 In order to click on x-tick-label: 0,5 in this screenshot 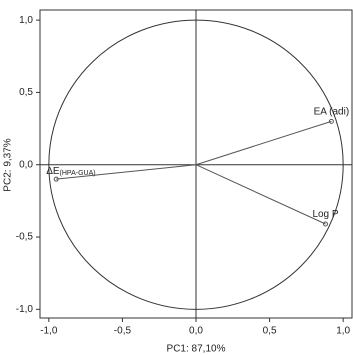, I will do `click(270, 331)`.